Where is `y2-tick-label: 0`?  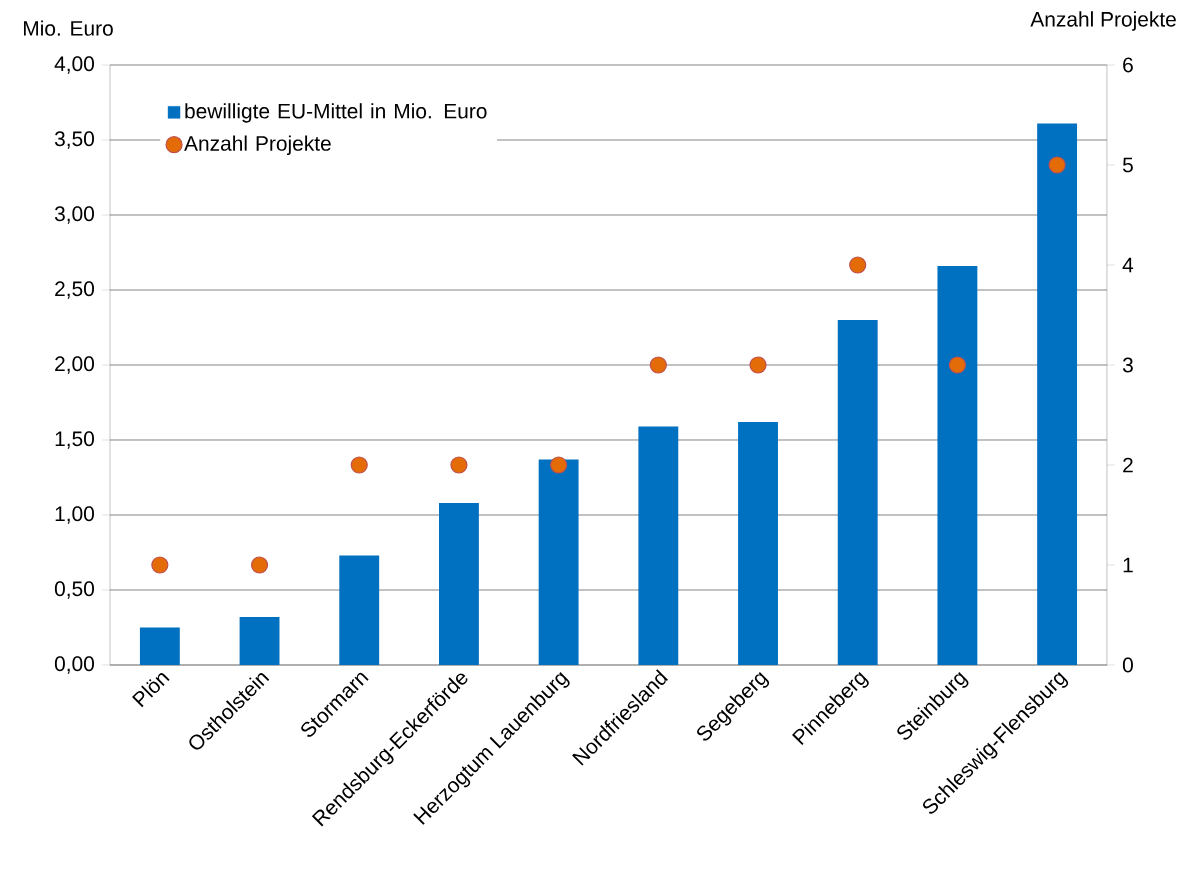 y2-tick-label: 0 is located at coordinates (1127, 665).